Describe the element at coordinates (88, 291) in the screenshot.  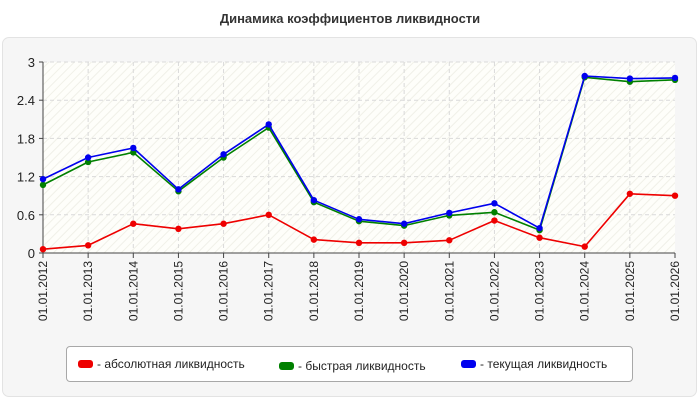
I see `x-tick-label: 01.01.2013` at that location.